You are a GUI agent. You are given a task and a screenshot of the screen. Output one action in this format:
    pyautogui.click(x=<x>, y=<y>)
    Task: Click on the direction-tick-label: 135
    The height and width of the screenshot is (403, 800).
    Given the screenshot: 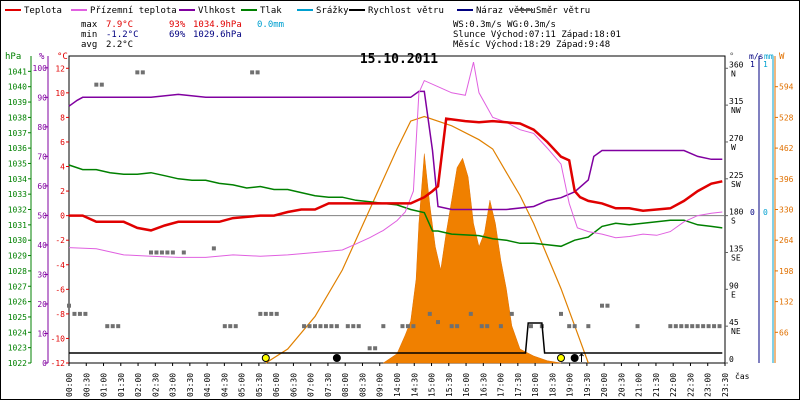 What is the action you would take?
    pyautogui.click(x=736, y=248)
    